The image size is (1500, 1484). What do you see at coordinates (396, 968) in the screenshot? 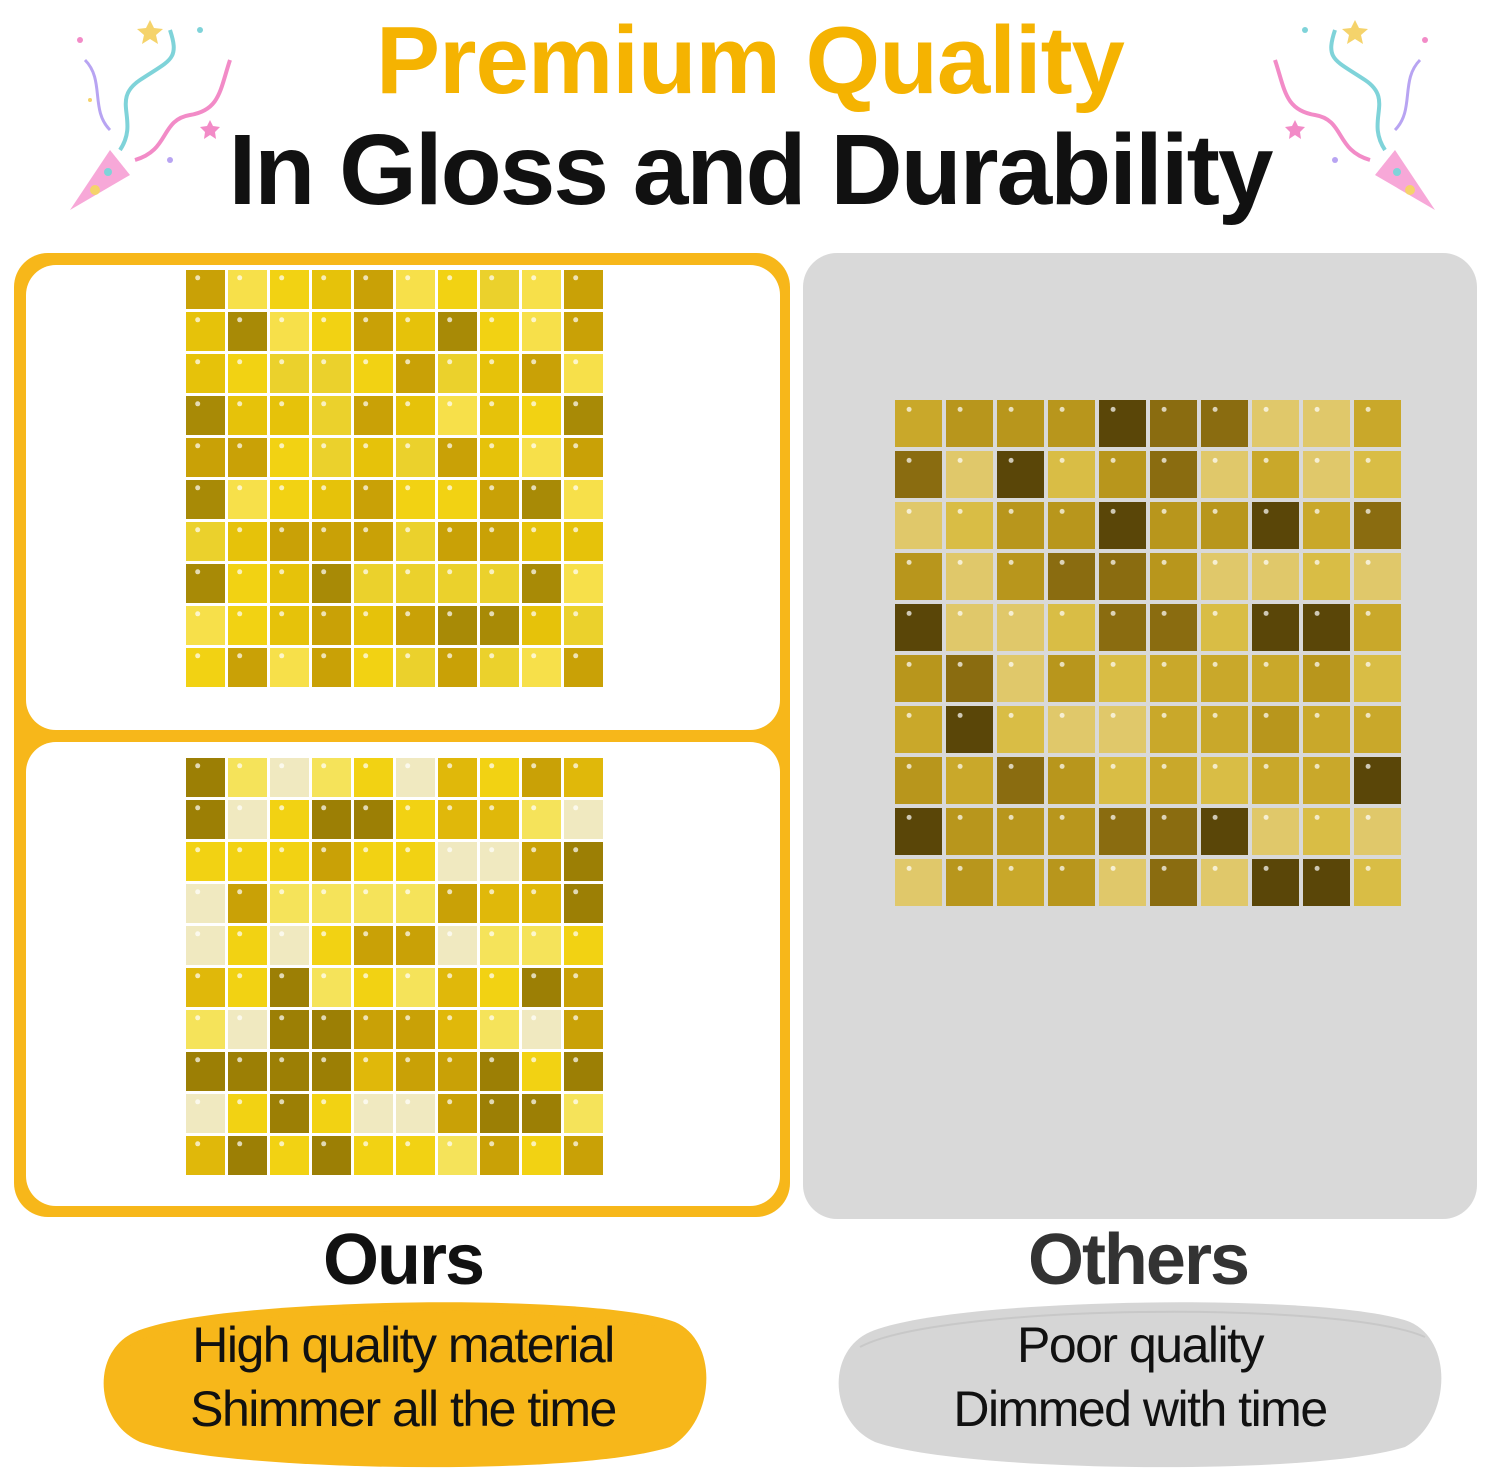
I see `sequin-wall-ours-back` at bounding box center [396, 968].